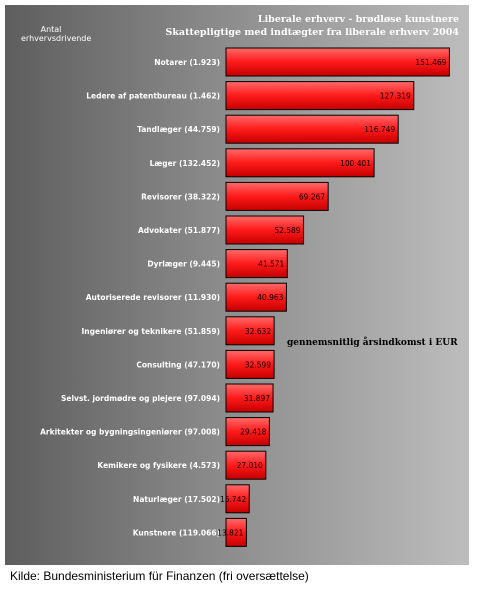 Image resolution: width=478 pixels, height=592 pixels. Describe the element at coordinates (355, 163) in the screenshot. I see `value-label: 100.401` at that location.